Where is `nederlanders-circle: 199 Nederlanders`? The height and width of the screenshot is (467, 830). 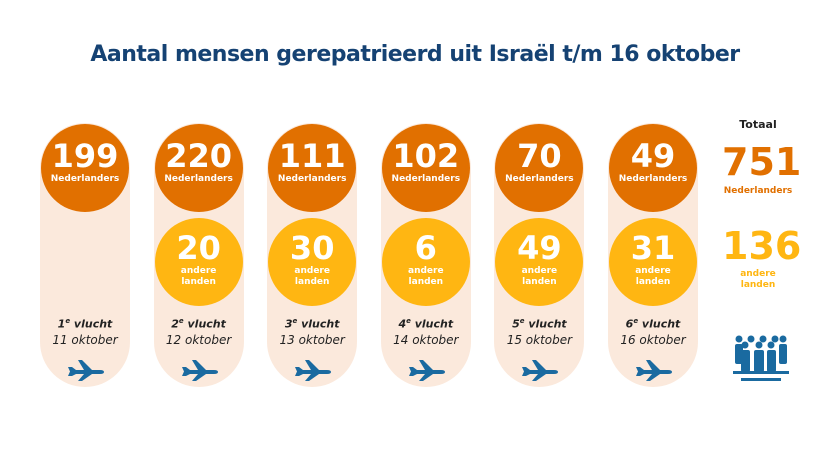
nederlanders-circle: 199 Nederlanders is located at coordinates (85, 168).